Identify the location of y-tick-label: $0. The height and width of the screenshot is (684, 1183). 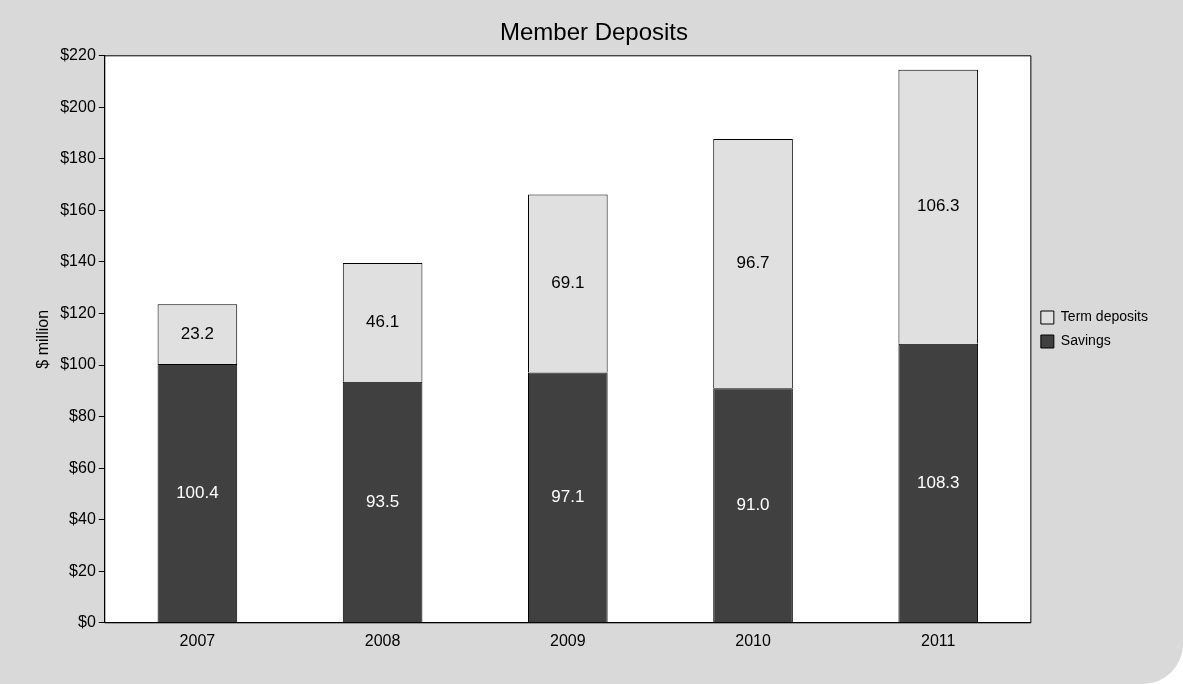
(87, 622).